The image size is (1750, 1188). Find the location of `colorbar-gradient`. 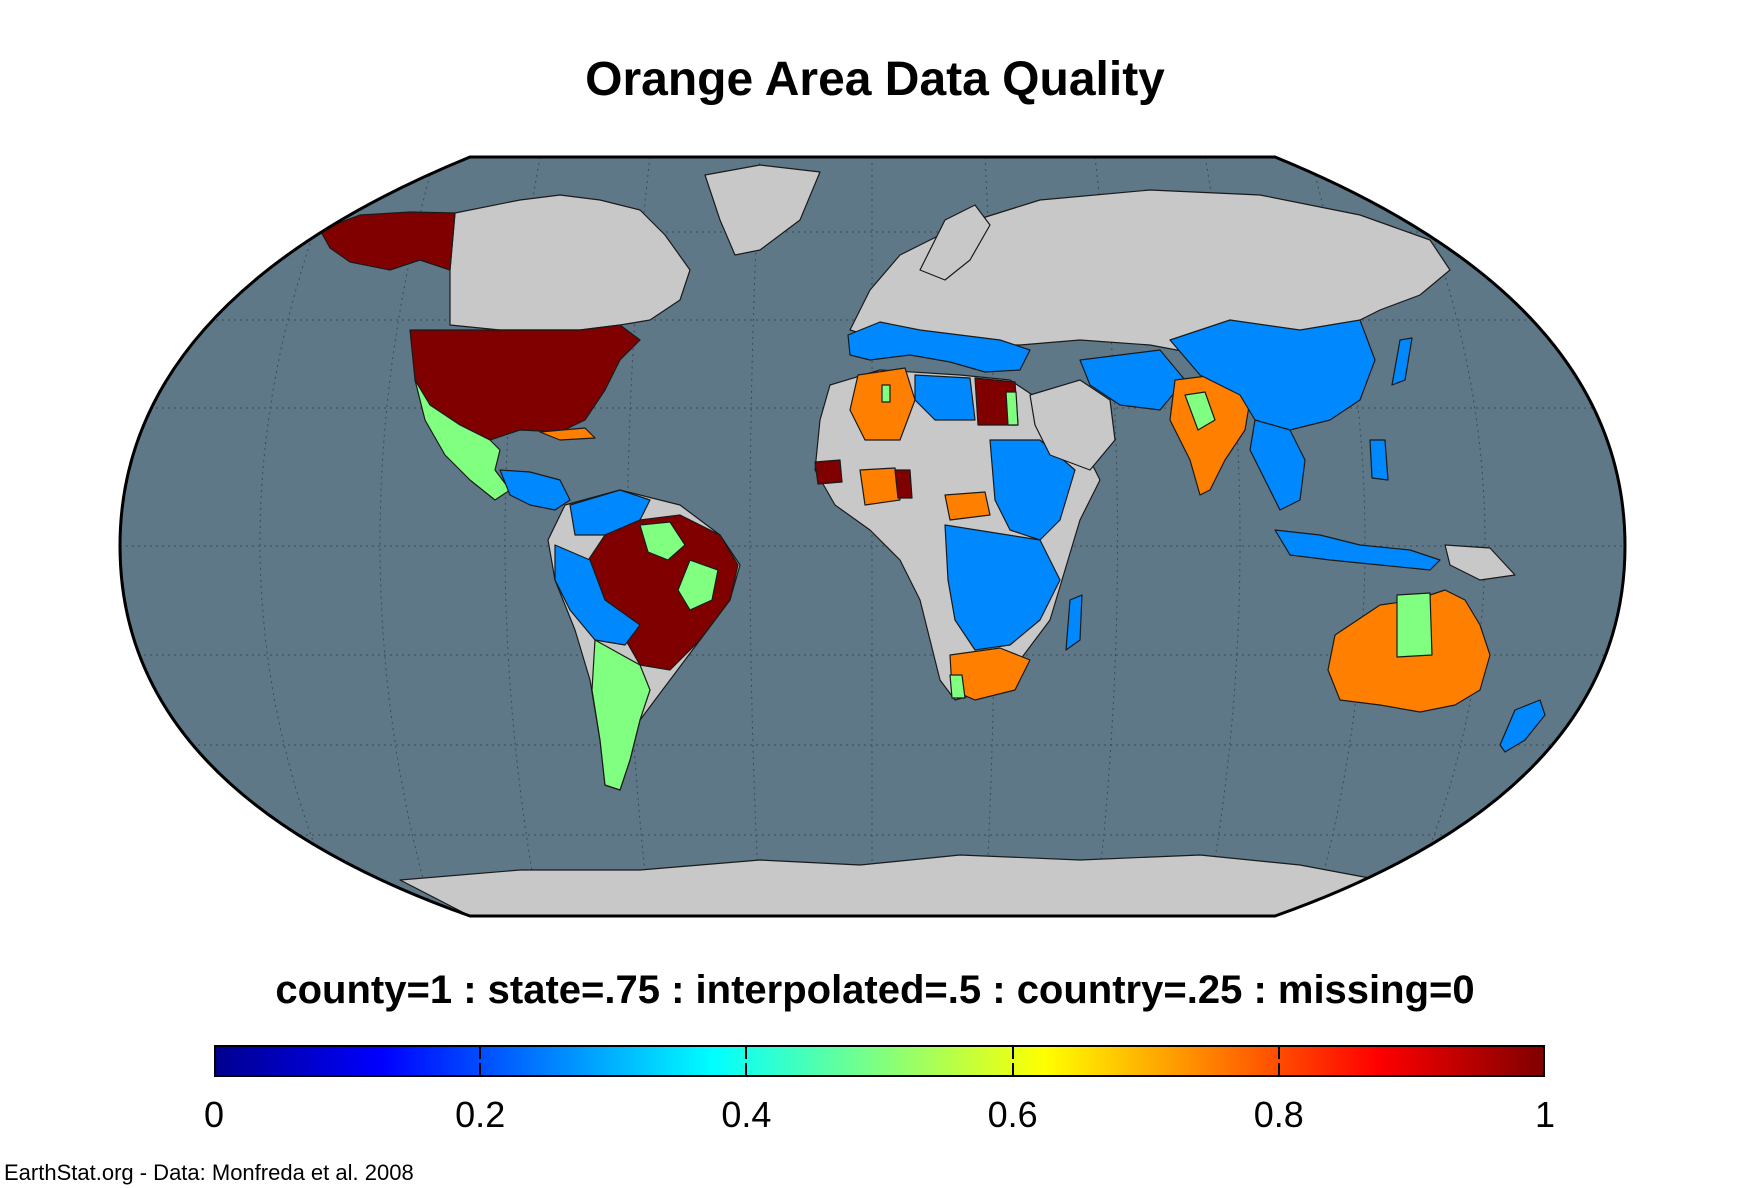

colorbar-gradient is located at coordinates (879, 1061).